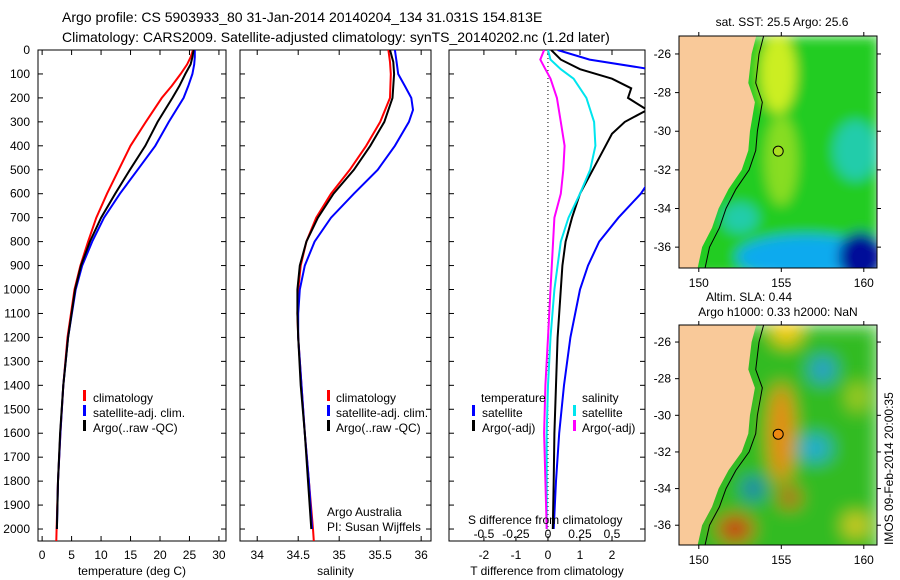 The image size is (900, 580). Describe the element at coordinates (382, 413) in the screenshot. I see `legend-label: satellite-adj. clim.` at that location.